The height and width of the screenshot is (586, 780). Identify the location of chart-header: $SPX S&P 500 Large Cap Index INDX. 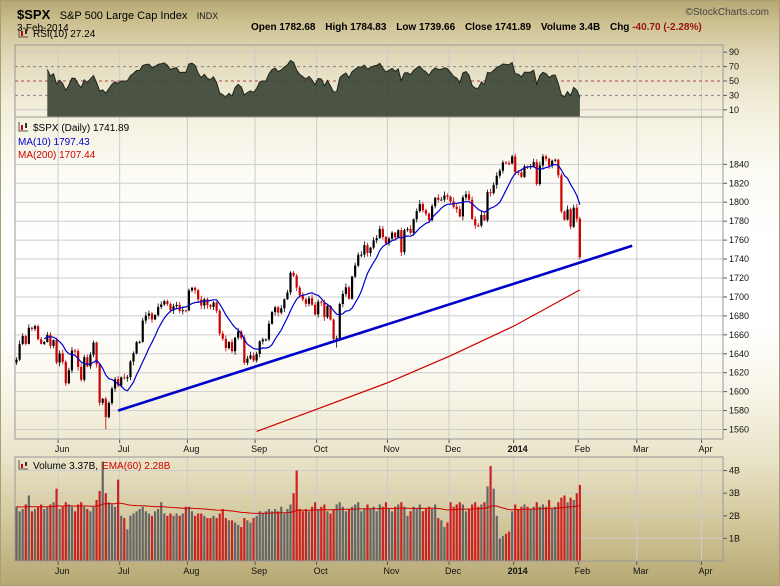
(117, 15).